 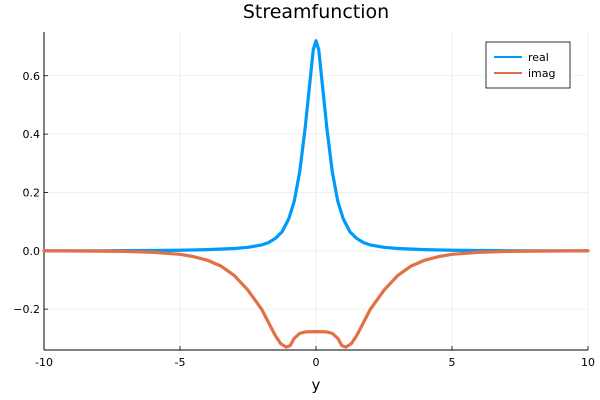 What do you see at coordinates (452, 362) in the screenshot?
I see `x-tick-label: 5` at bounding box center [452, 362].